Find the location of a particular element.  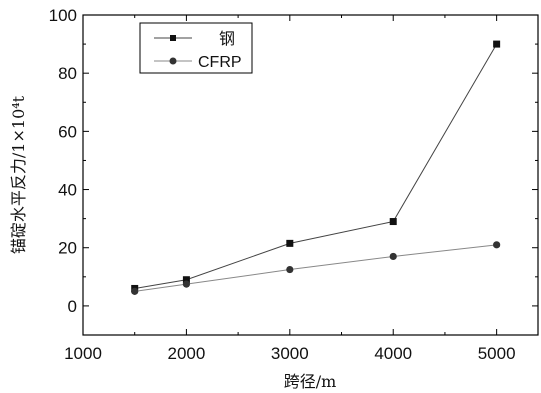

legend-marker-steel is located at coordinates (173, 38).